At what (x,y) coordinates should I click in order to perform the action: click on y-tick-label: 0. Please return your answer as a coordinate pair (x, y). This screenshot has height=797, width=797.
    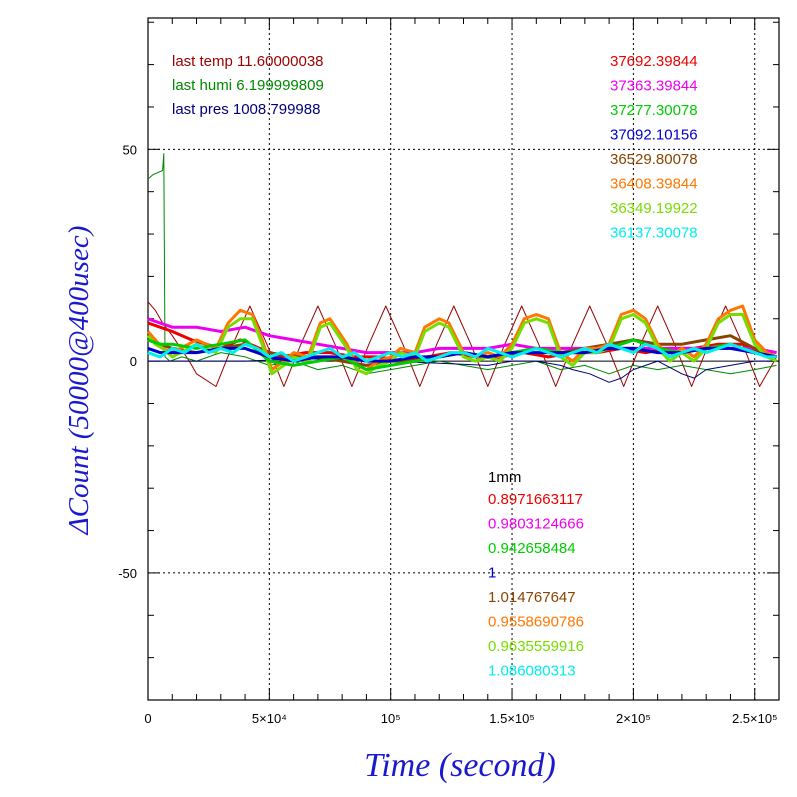
    Looking at the image, I should click on (133, 361).